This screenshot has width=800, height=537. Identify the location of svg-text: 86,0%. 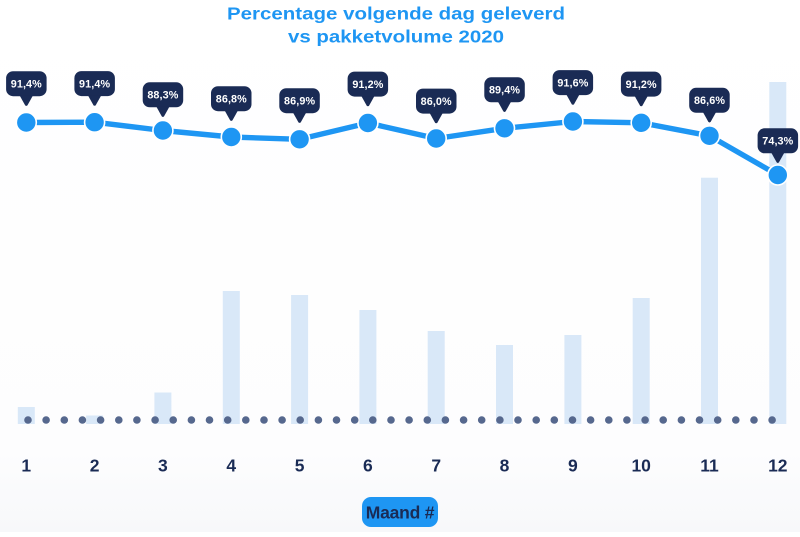
(436, 102).